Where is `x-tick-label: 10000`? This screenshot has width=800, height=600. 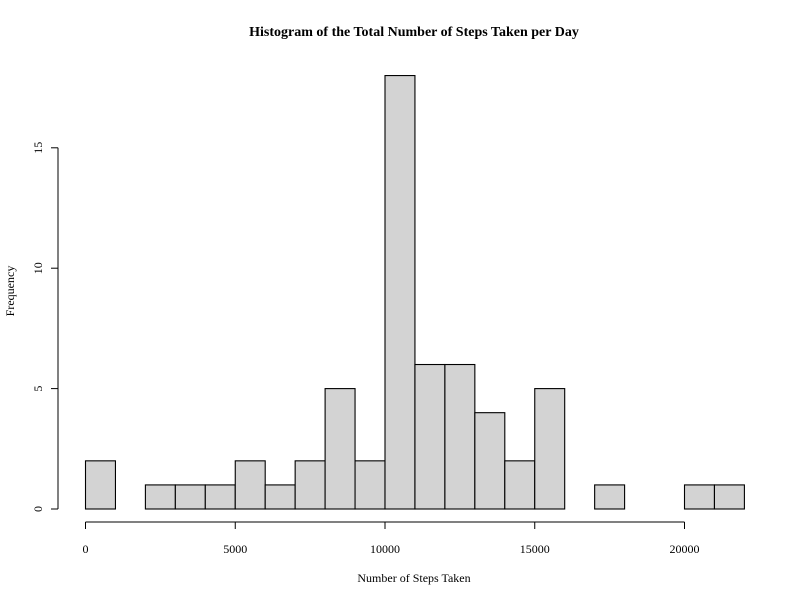
x-tick-label: 10000 is located at coordinates (385, 549).